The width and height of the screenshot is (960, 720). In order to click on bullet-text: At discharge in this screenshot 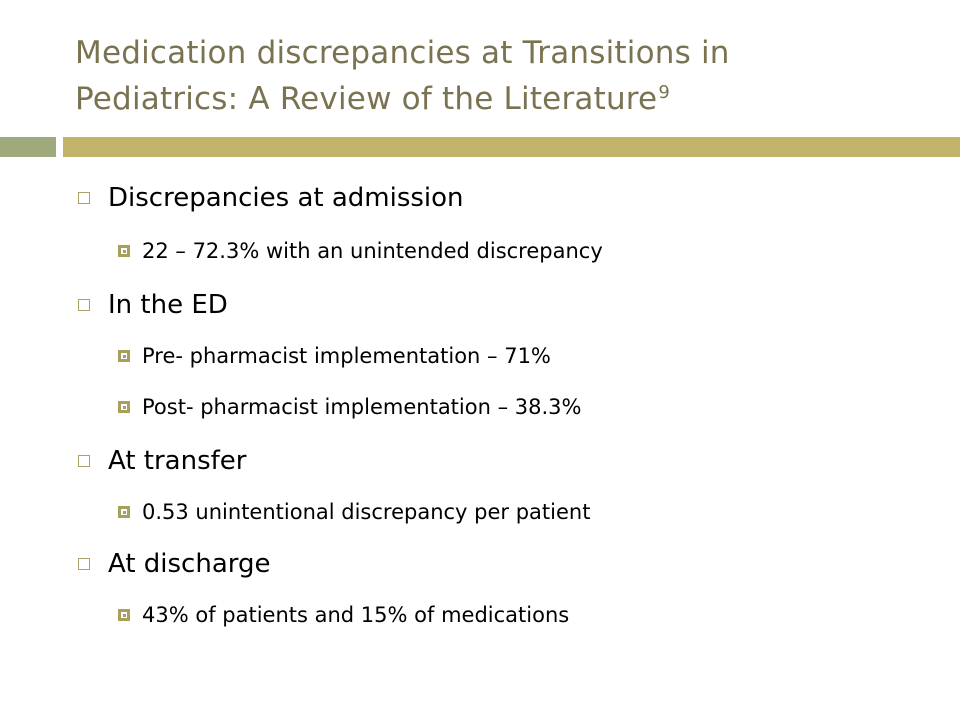, I will do `click(189, 564)`.